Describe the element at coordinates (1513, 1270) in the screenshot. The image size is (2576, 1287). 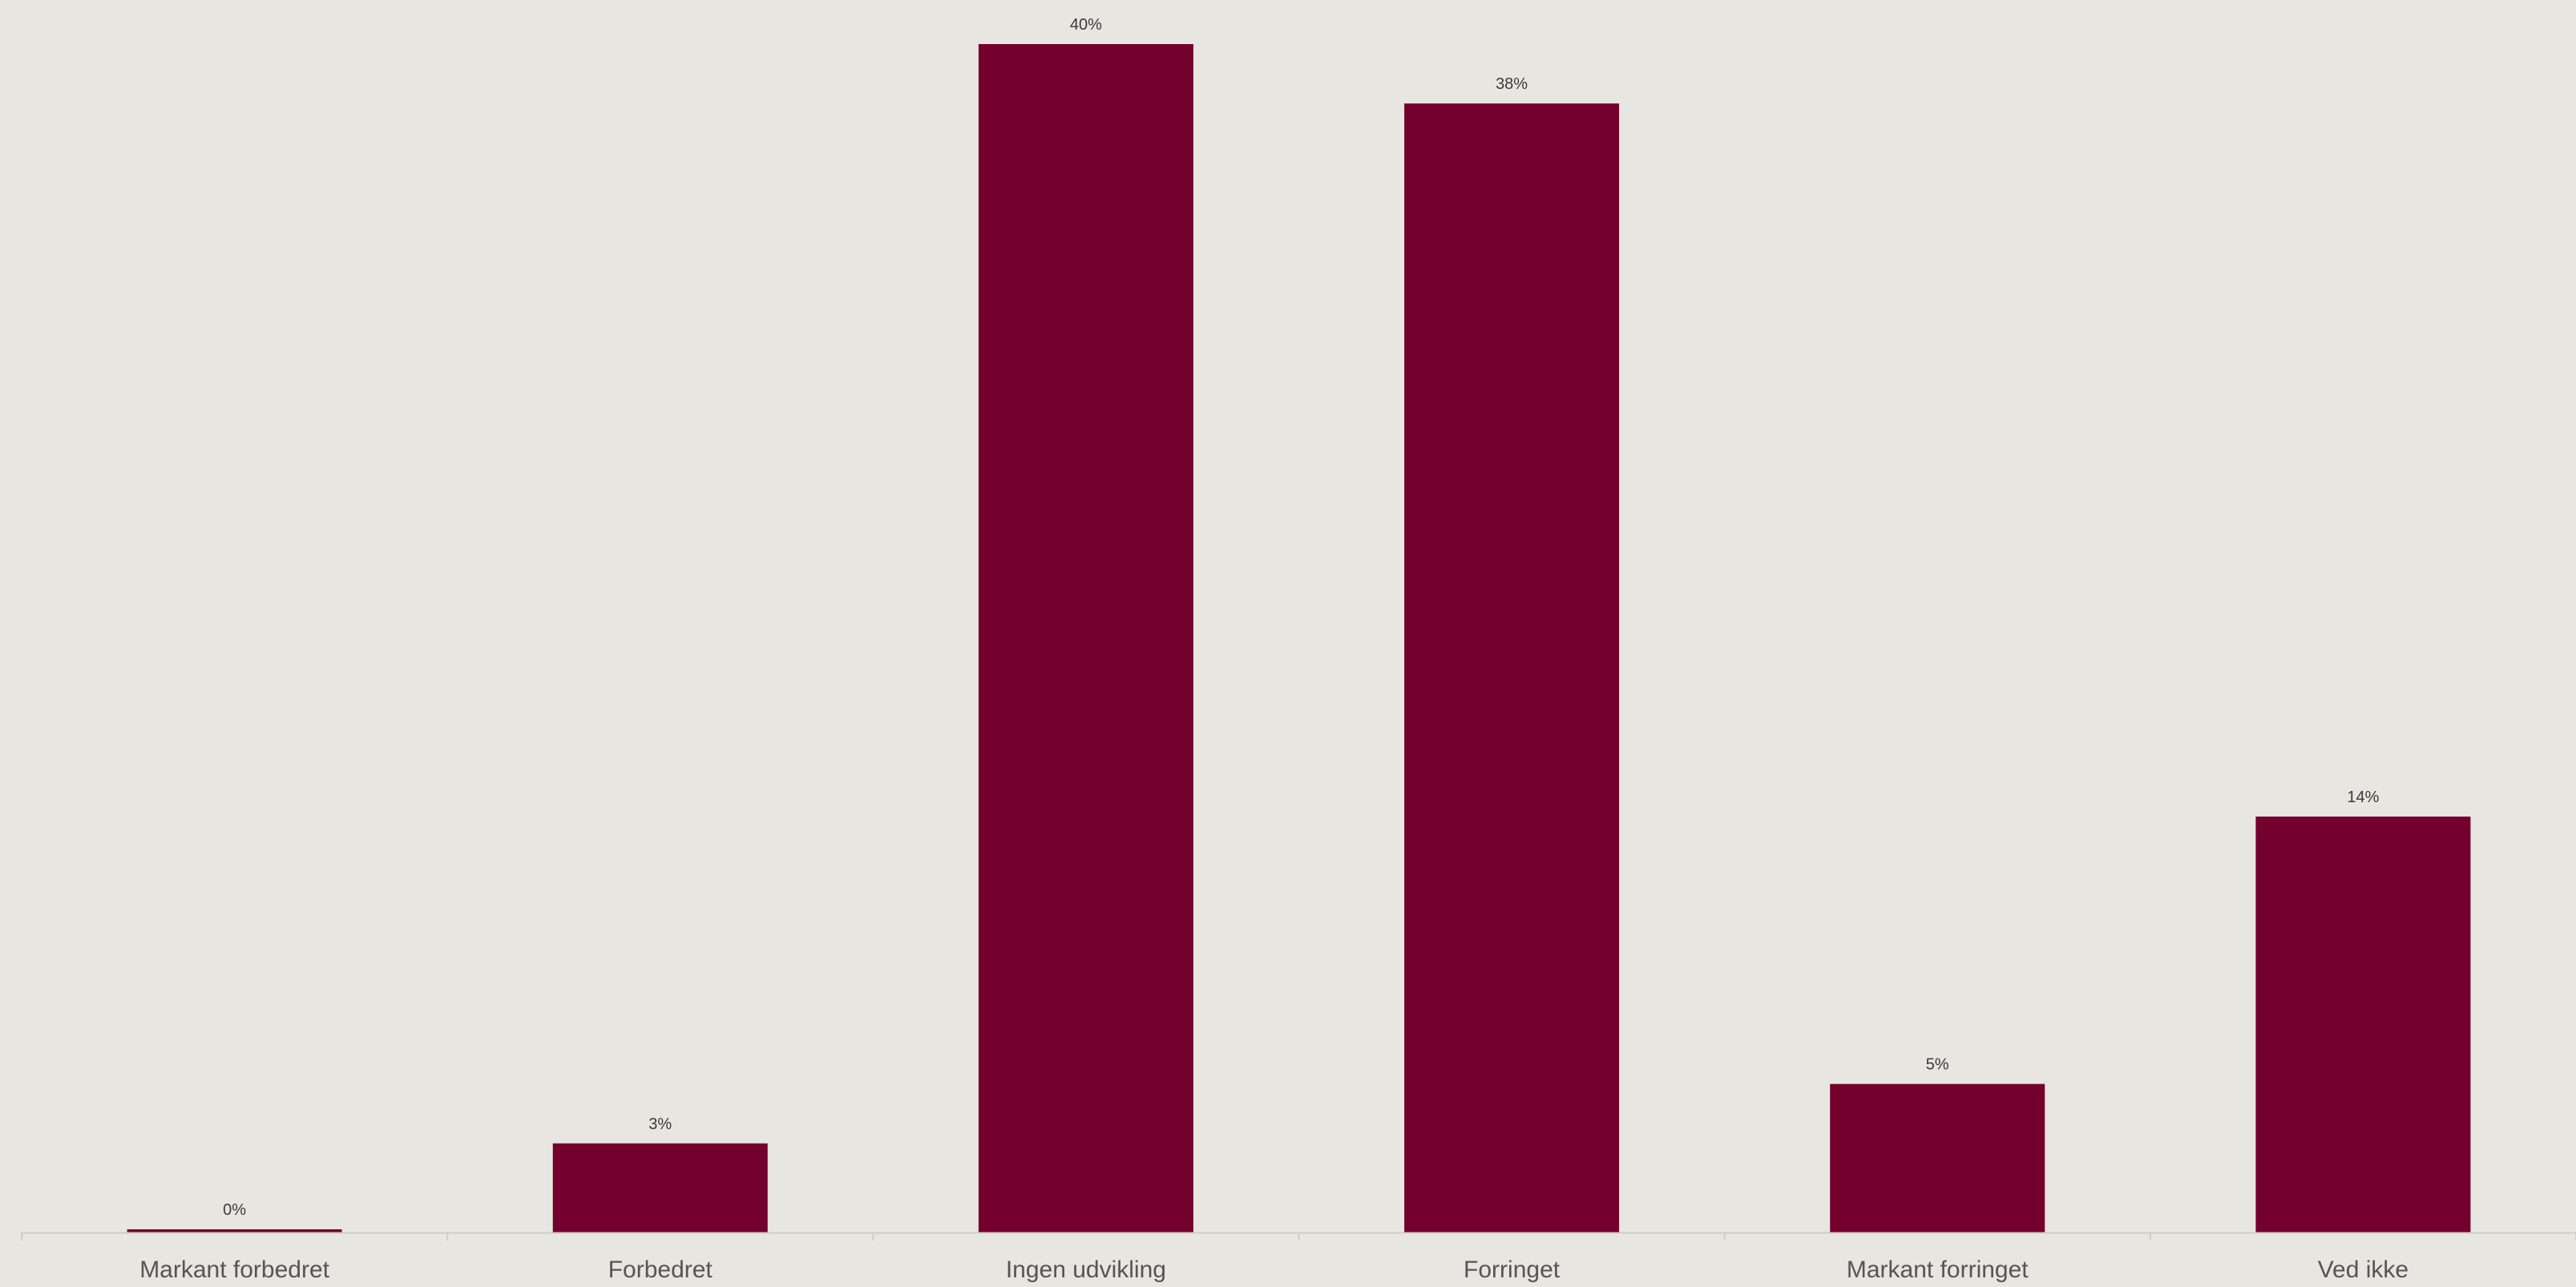
I see `category-label: Forringet` at that location.